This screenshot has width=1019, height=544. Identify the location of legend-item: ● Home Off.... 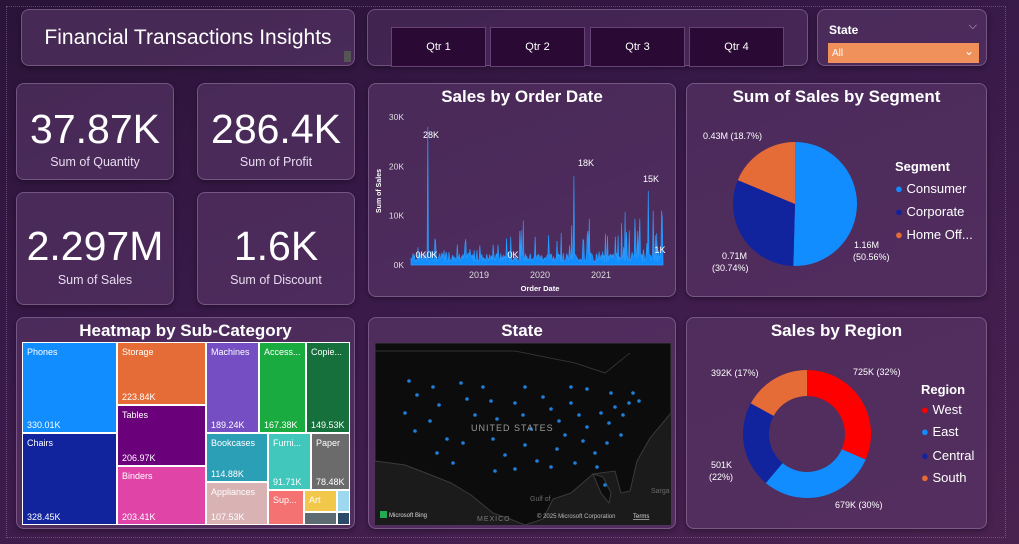
(934, 234).